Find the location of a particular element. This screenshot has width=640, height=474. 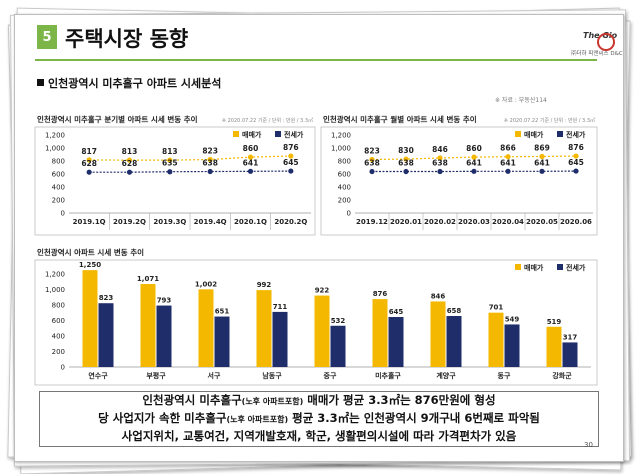

data-label: 817 is located at coordinates (89, 151).